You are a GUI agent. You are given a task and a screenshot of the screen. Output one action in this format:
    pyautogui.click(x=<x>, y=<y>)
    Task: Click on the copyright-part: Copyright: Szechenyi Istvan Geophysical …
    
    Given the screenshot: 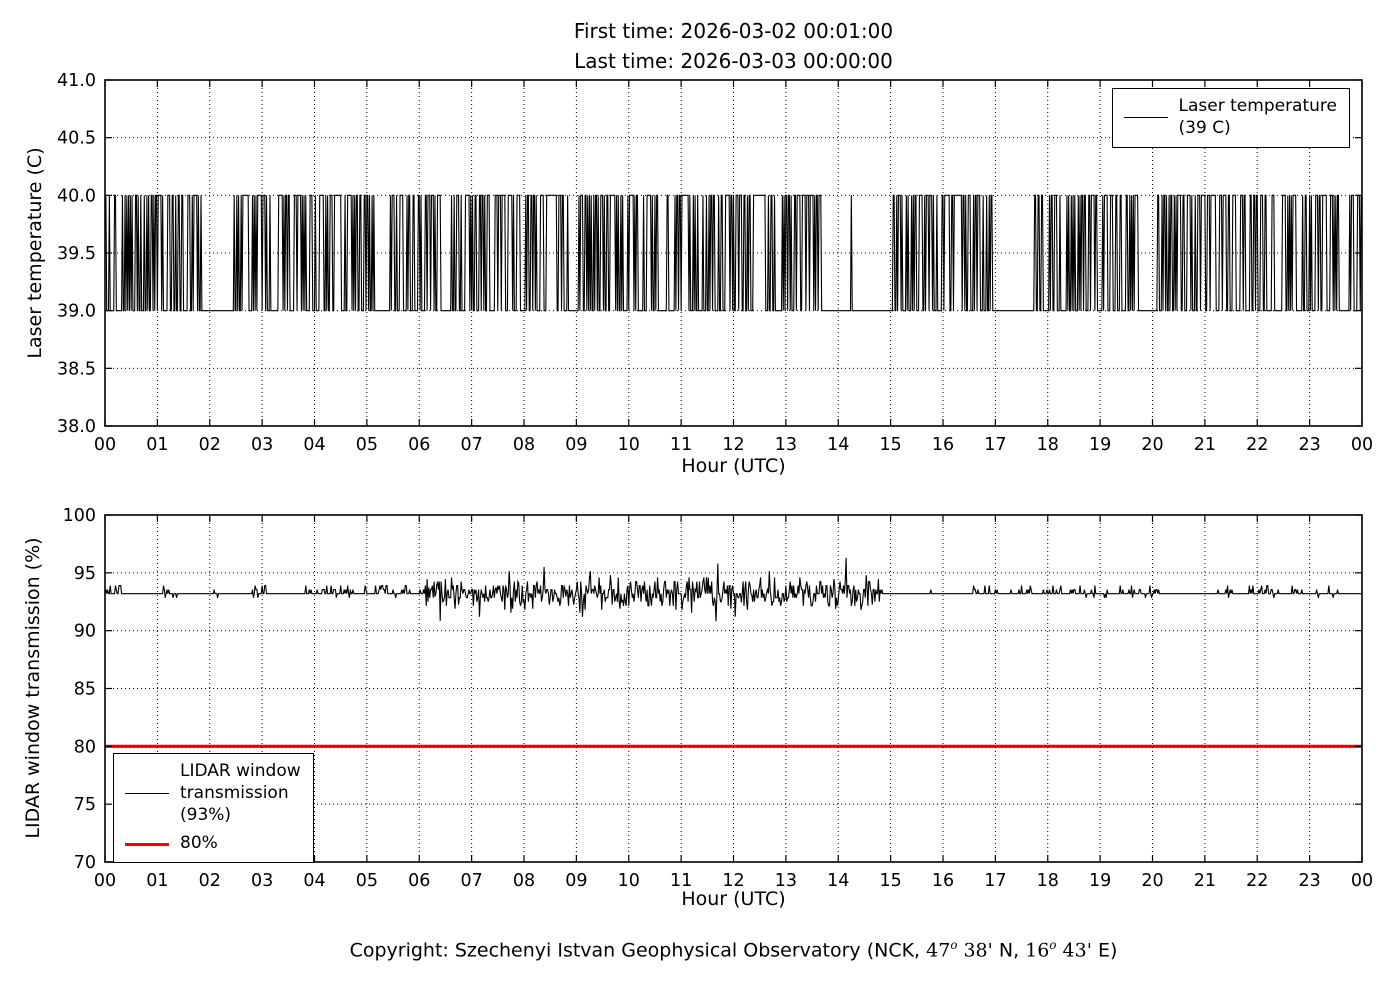 What is the action you would take?
    pyautogui.click(x=638, y=950)
    